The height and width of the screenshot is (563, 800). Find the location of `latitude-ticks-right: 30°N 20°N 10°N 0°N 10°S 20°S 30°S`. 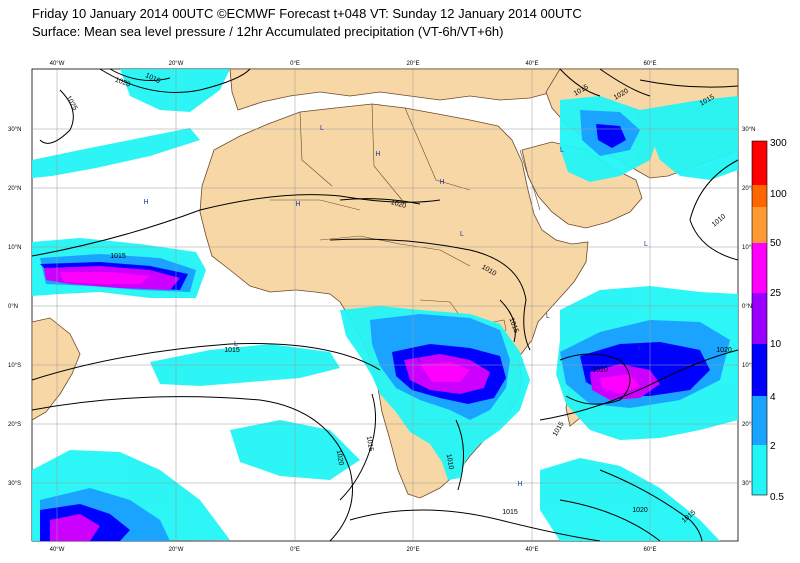

latitude-ticks-right: 30°N 20°N 10°N 0°N 10°S 20°S 30°S is located at coordinates (748, 307).